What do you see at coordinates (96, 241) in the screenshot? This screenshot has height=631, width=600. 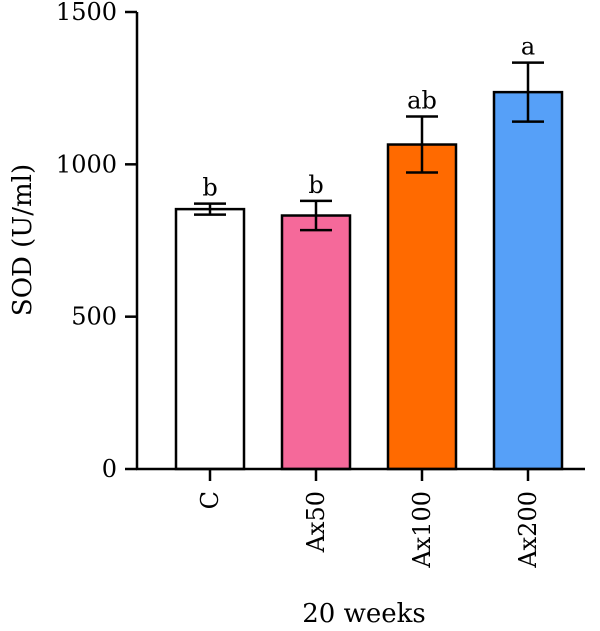 I see `y-ticks-group: 0 500 1000 1500` at bounding box center [96, 241].